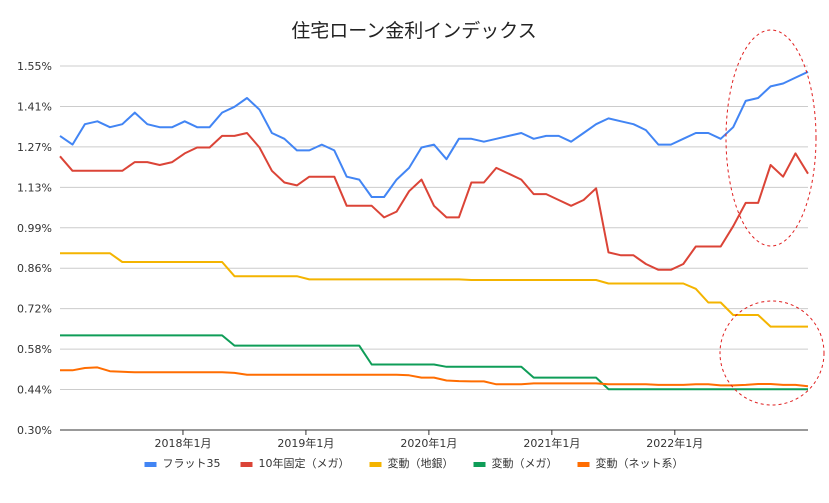  What do you see at coordinates (551, 443) in the screenshot?
I see `x-tick-label: 2021年1月` at bounding box center [551, 443].